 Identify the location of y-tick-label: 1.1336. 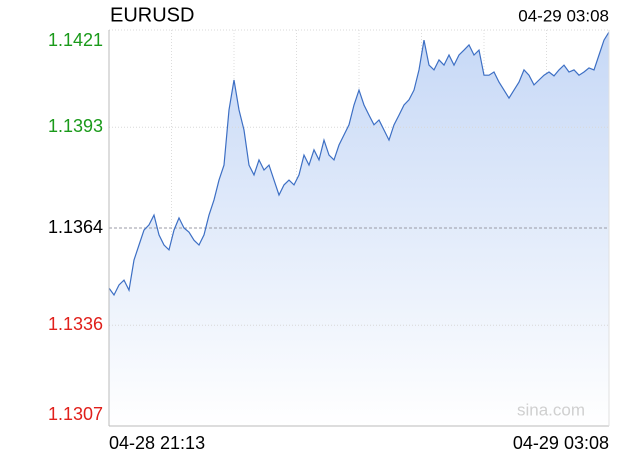
(75, 324).